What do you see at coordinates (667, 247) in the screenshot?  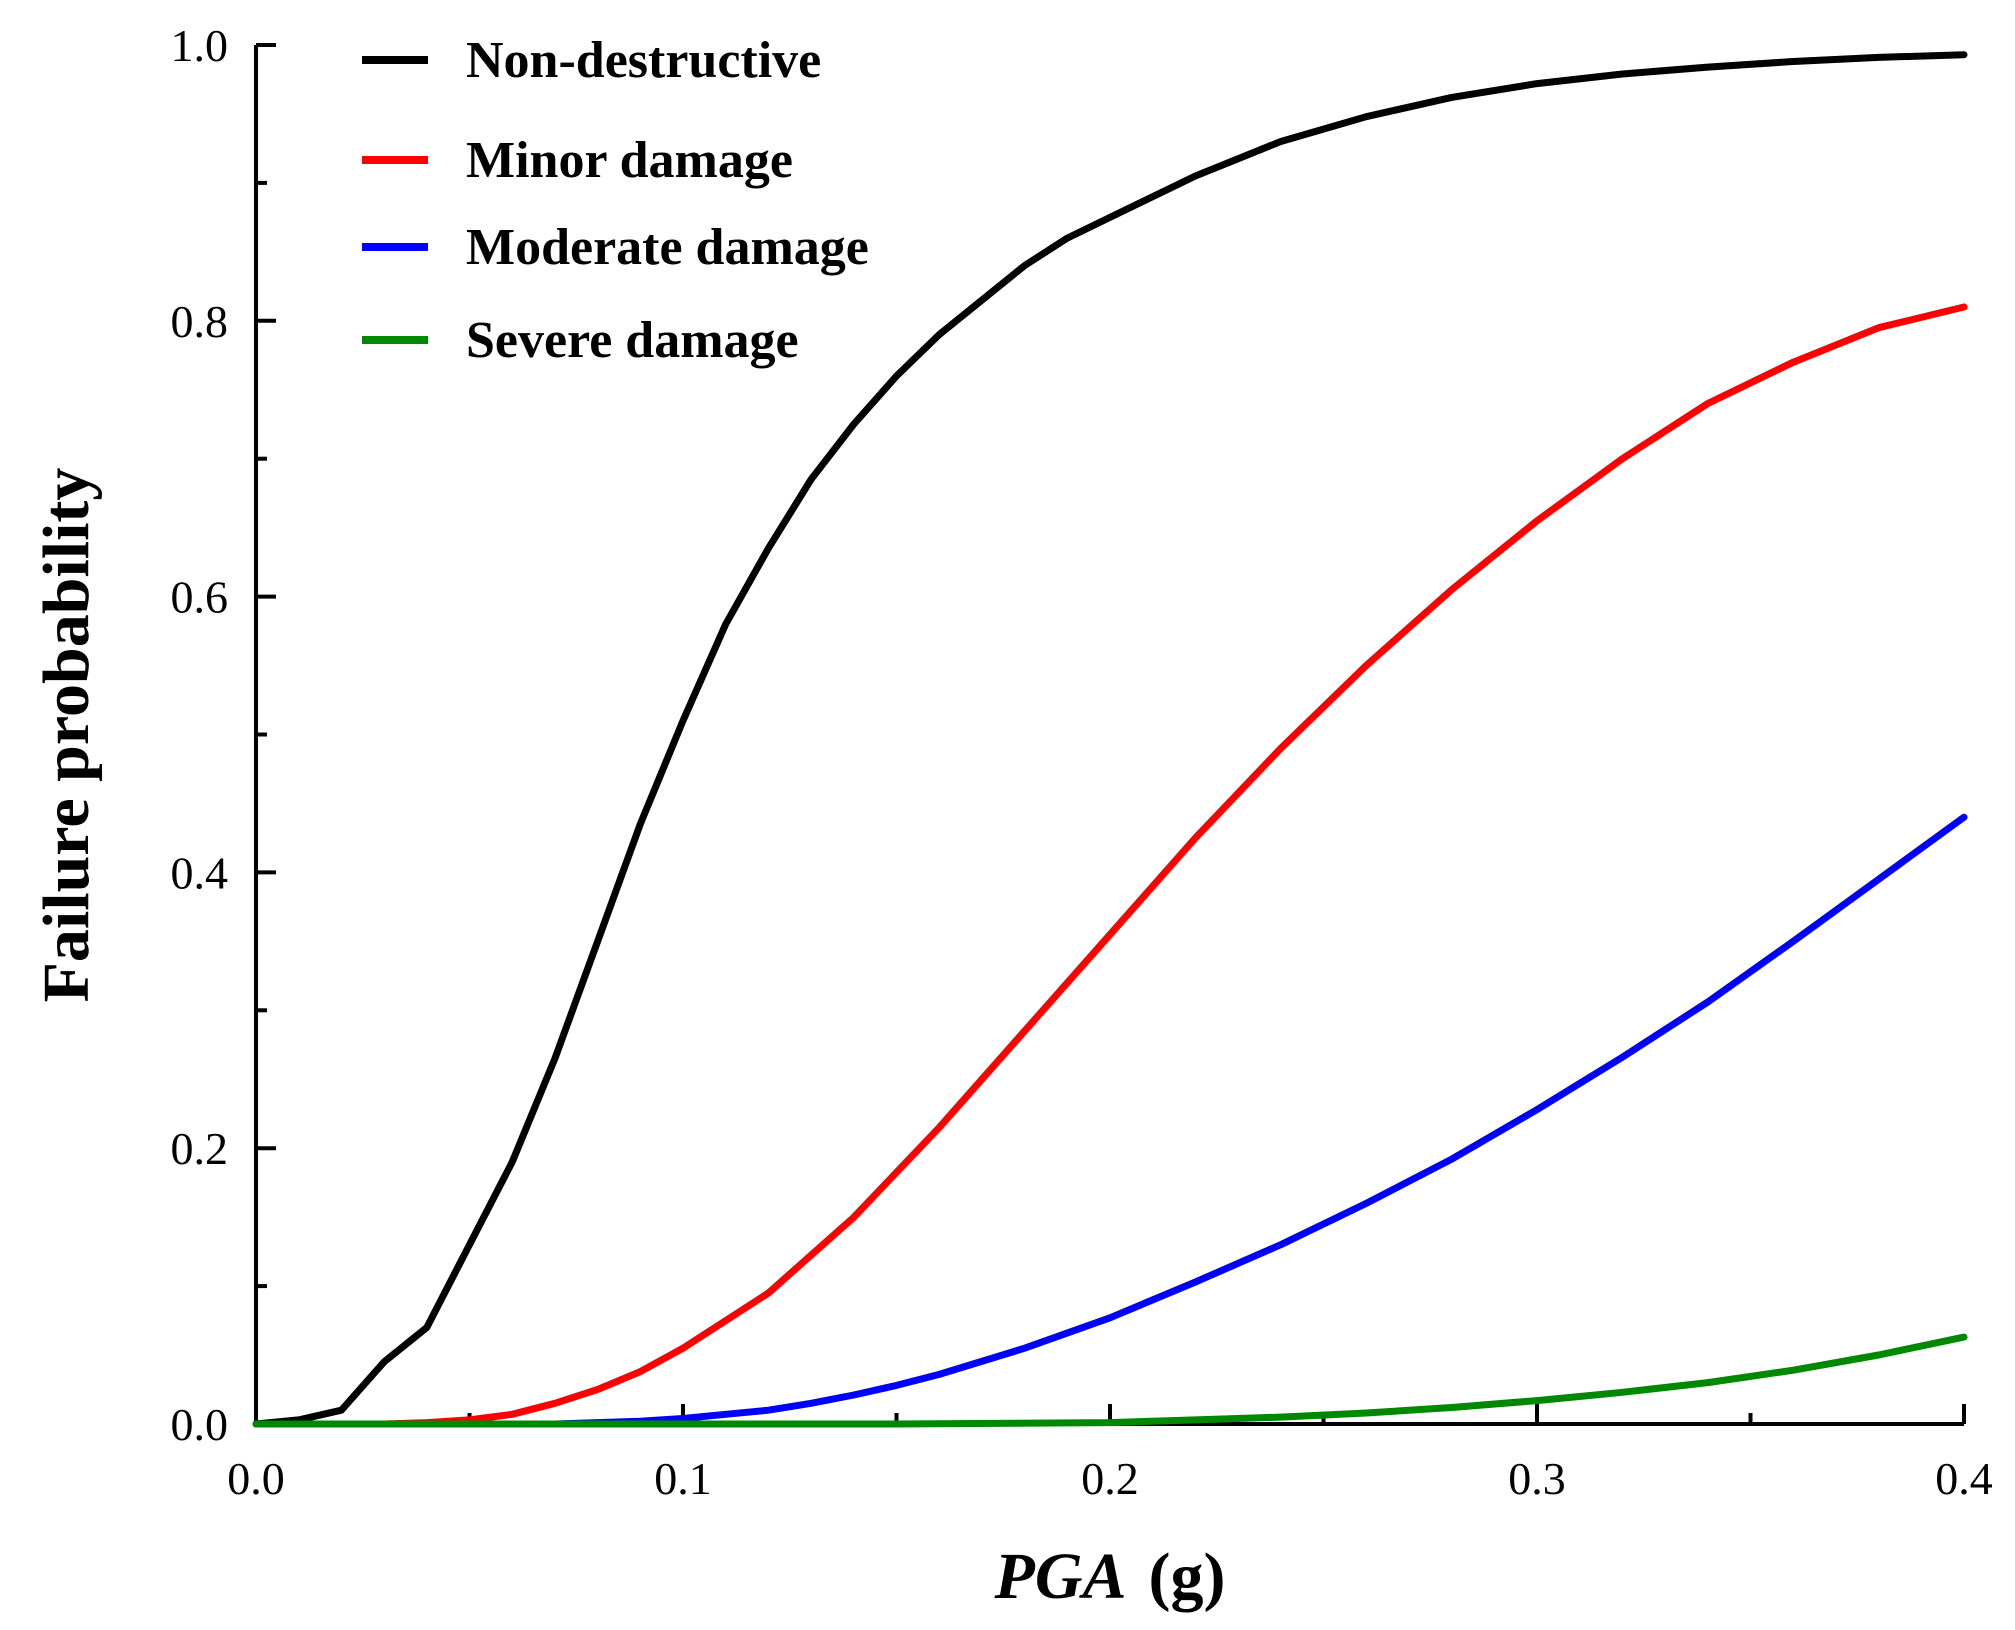 I see `legend-label: Moderate damage` at bounding box center [667, 247].